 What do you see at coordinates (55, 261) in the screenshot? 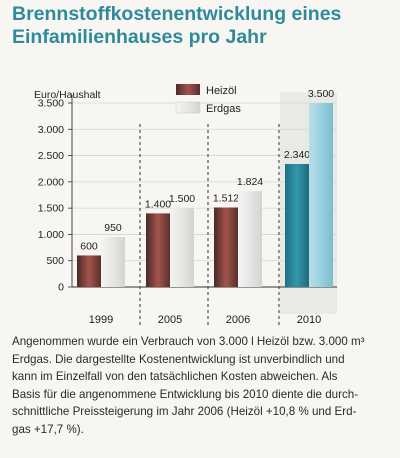
I see `y-tick-label: 500` at bounding box center [55, 261].